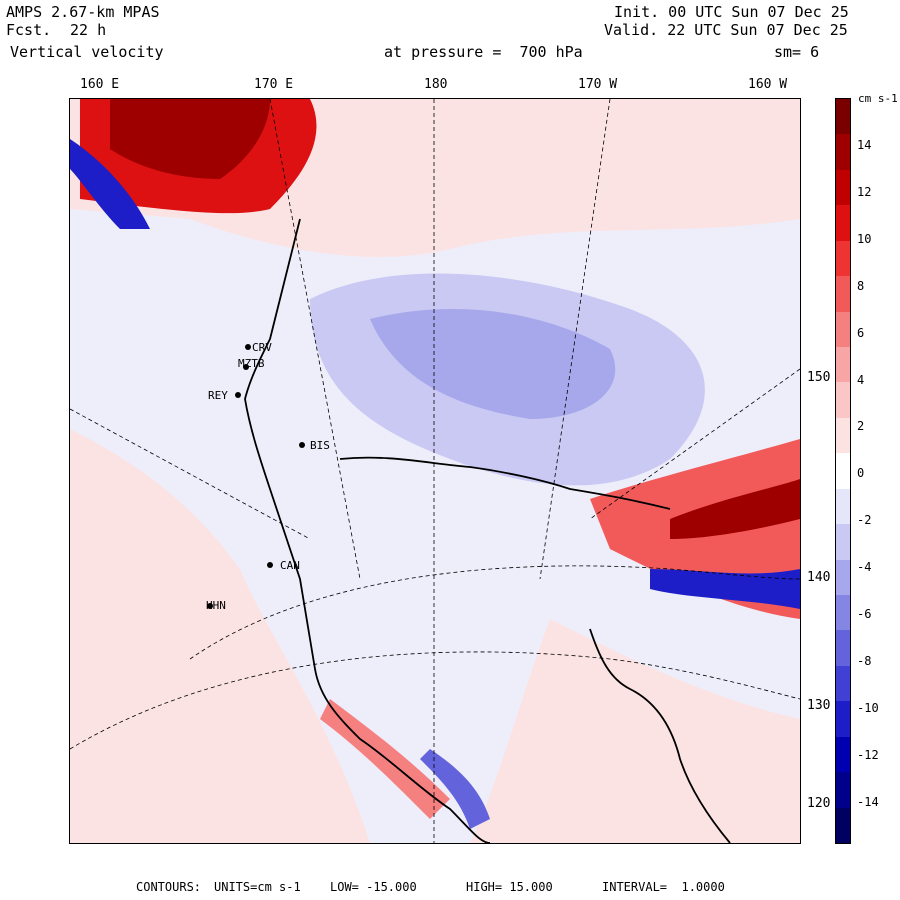 This screenshot has width=900, height=900. Describe the element at coordinates (864, 660) in the screenshot. I see `colorbar-tick-label: -8` at that location.